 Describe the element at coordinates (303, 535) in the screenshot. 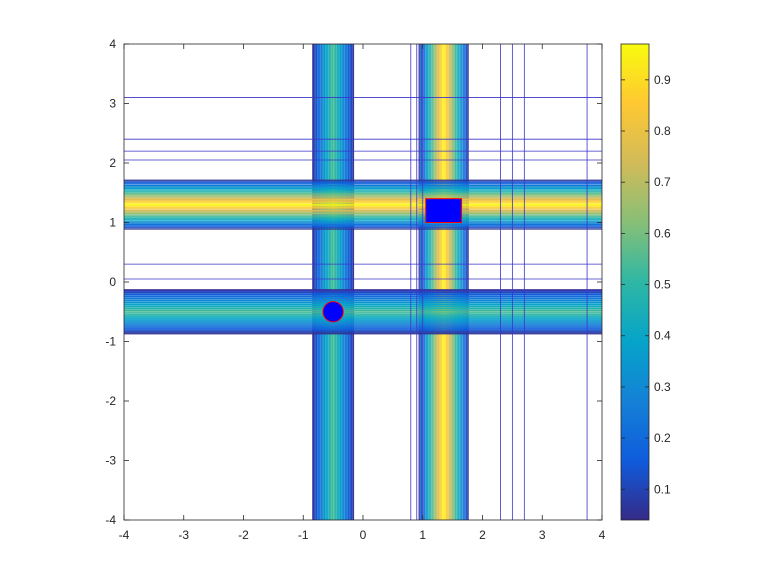

I see `x-tick-label: -1` at that location.